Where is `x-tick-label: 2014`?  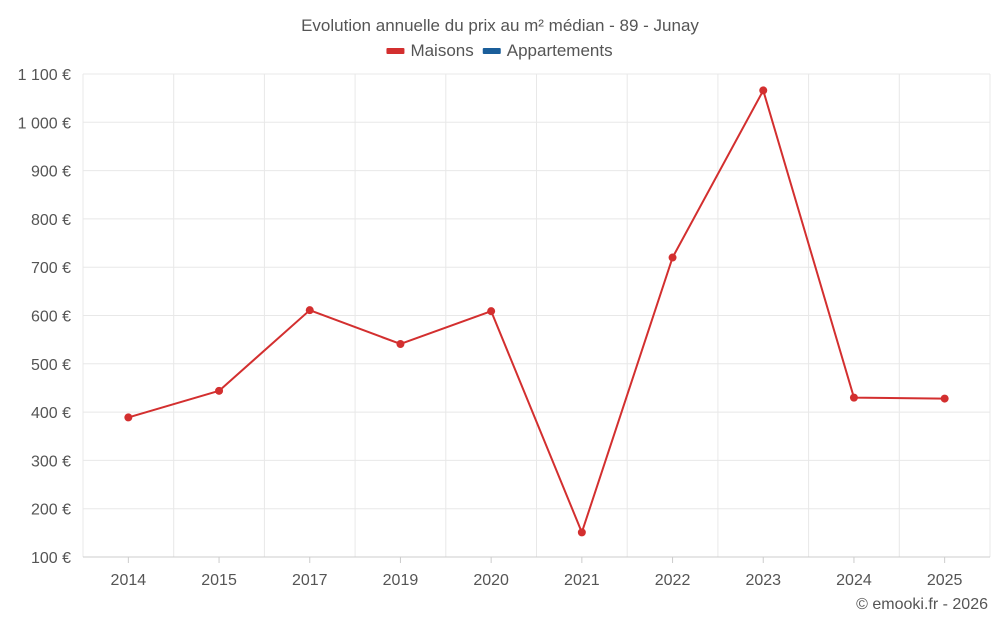
x-tick-label: 2014 is located at coordinates (129, 580).